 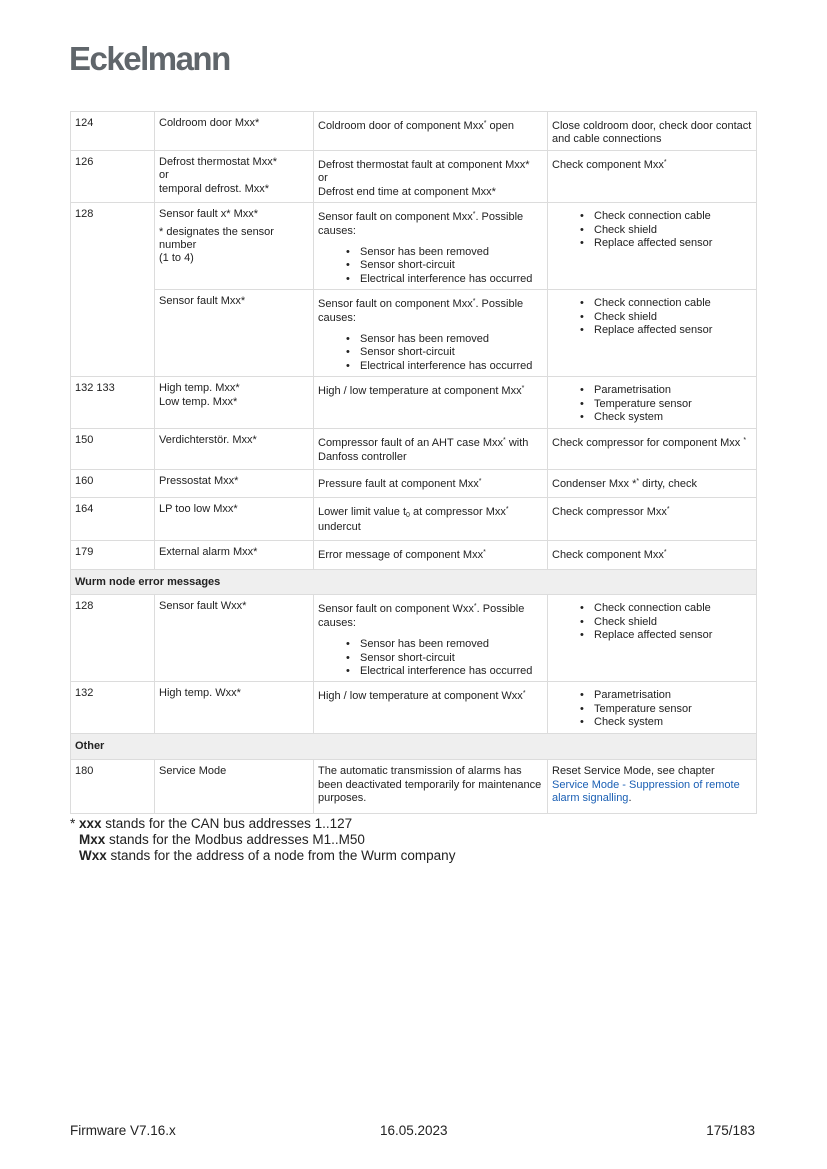 I want to click on text: (1 to 4), so click(x=176, y=258).